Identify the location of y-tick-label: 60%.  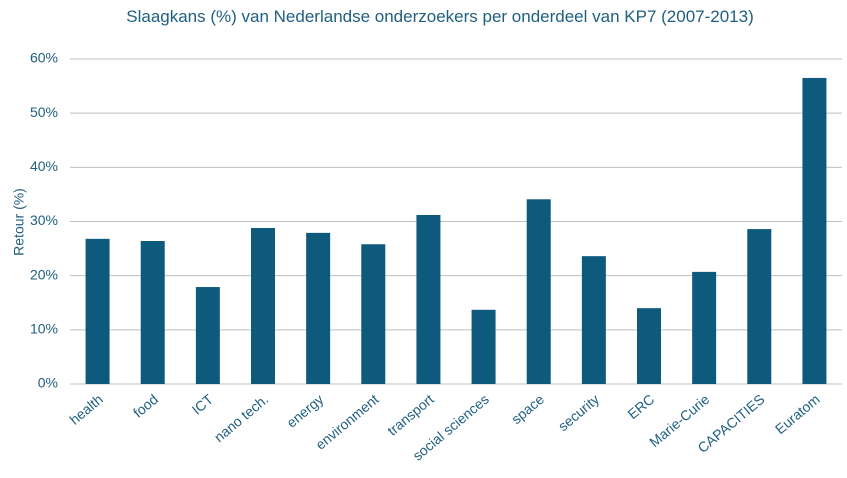
(44, 58).